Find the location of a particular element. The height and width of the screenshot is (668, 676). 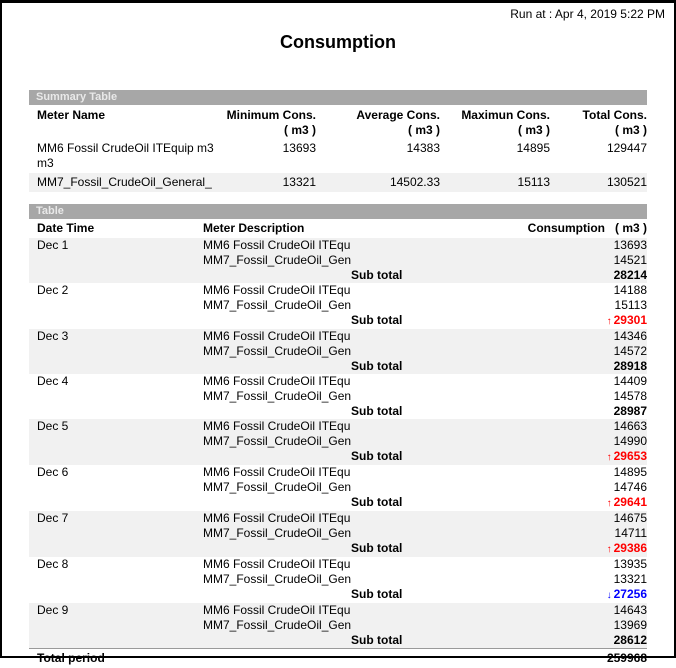

subtotal-value: ↑29653 is located at coordinates (573, 457).